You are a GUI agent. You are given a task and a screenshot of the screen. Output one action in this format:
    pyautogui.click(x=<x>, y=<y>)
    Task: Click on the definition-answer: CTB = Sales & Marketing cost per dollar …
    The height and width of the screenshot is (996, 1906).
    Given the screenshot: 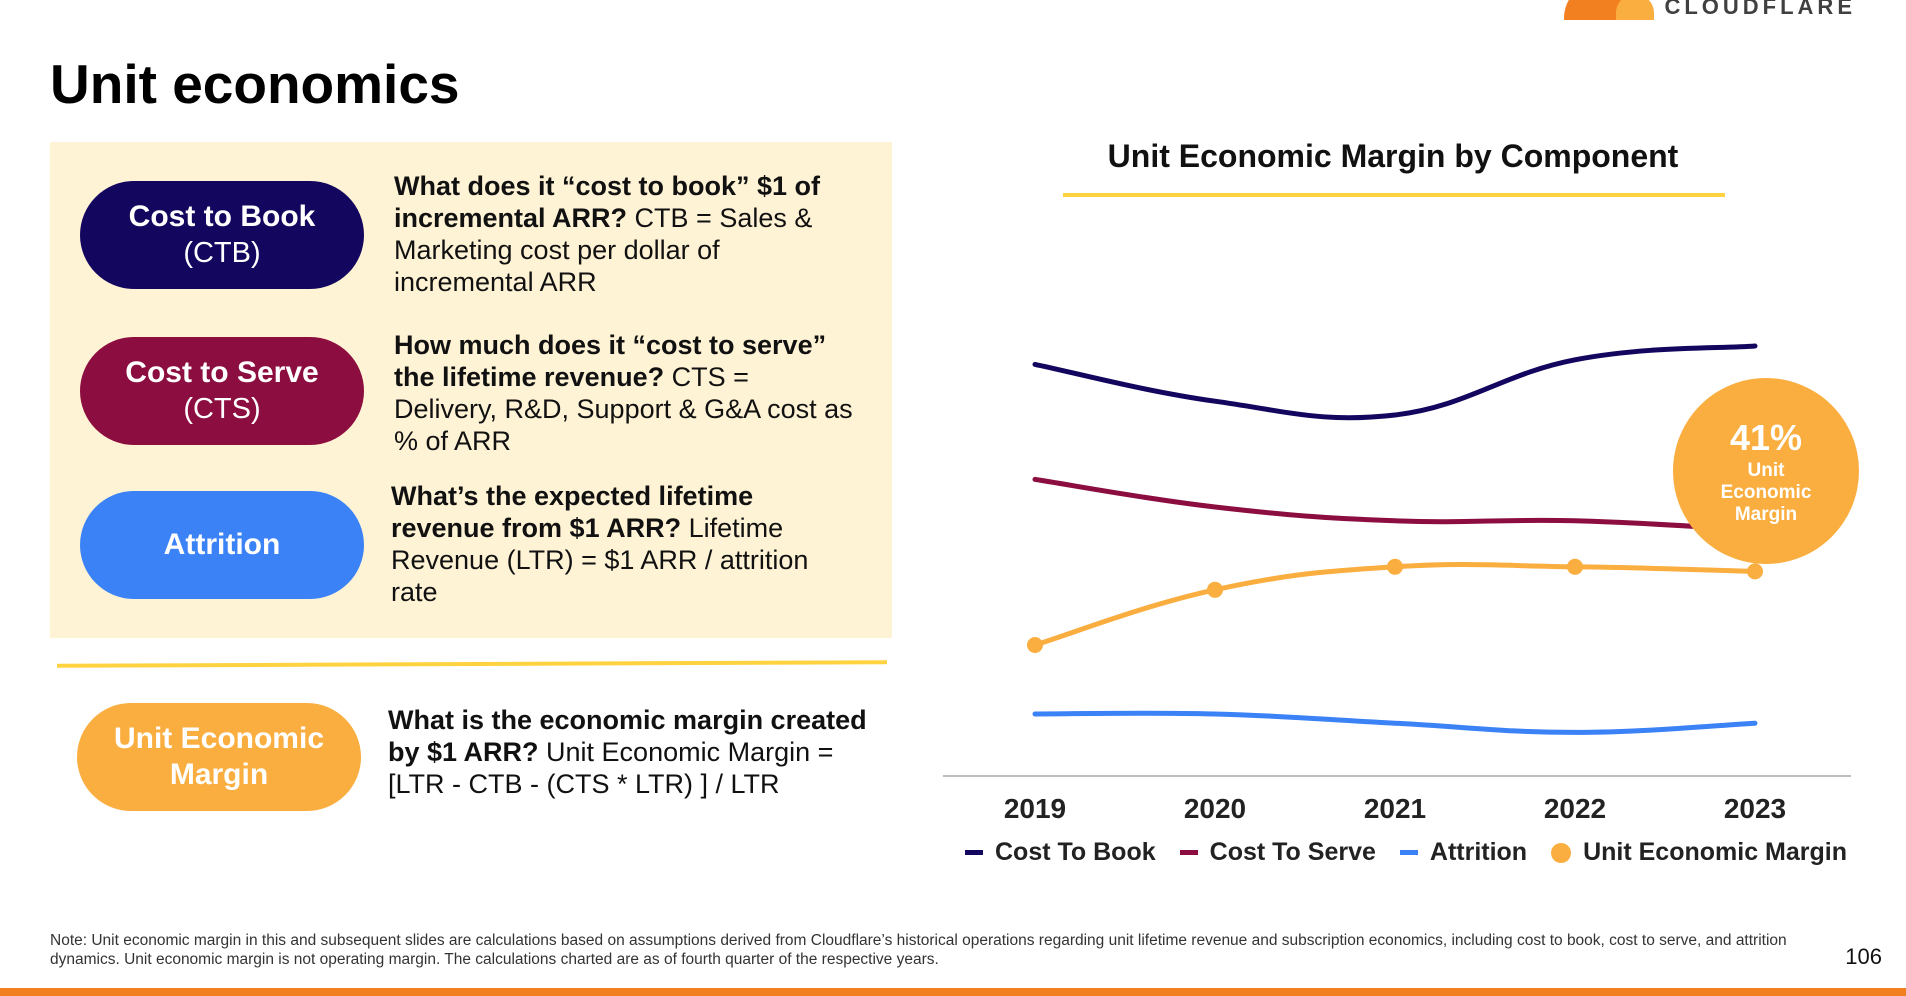 What is the action you would take?
    pyautogui.click(x=603, y=250)
    